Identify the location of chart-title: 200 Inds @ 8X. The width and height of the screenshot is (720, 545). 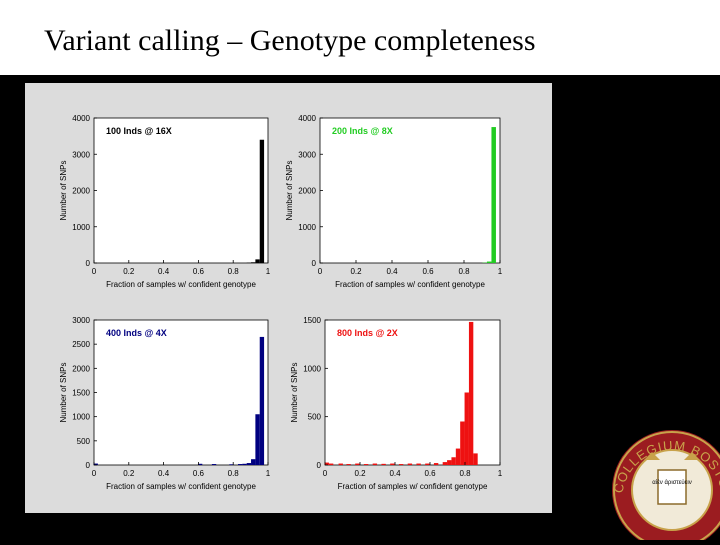
(362, 131).